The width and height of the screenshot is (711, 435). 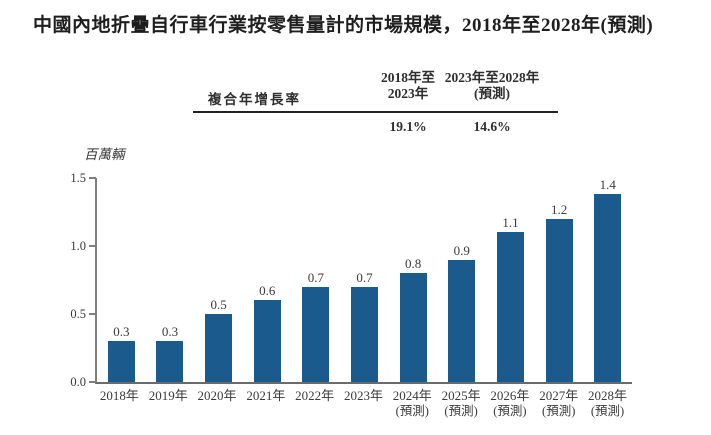 I want to click on x-axis-label-year: 2028年, so click(x=608, y=395).